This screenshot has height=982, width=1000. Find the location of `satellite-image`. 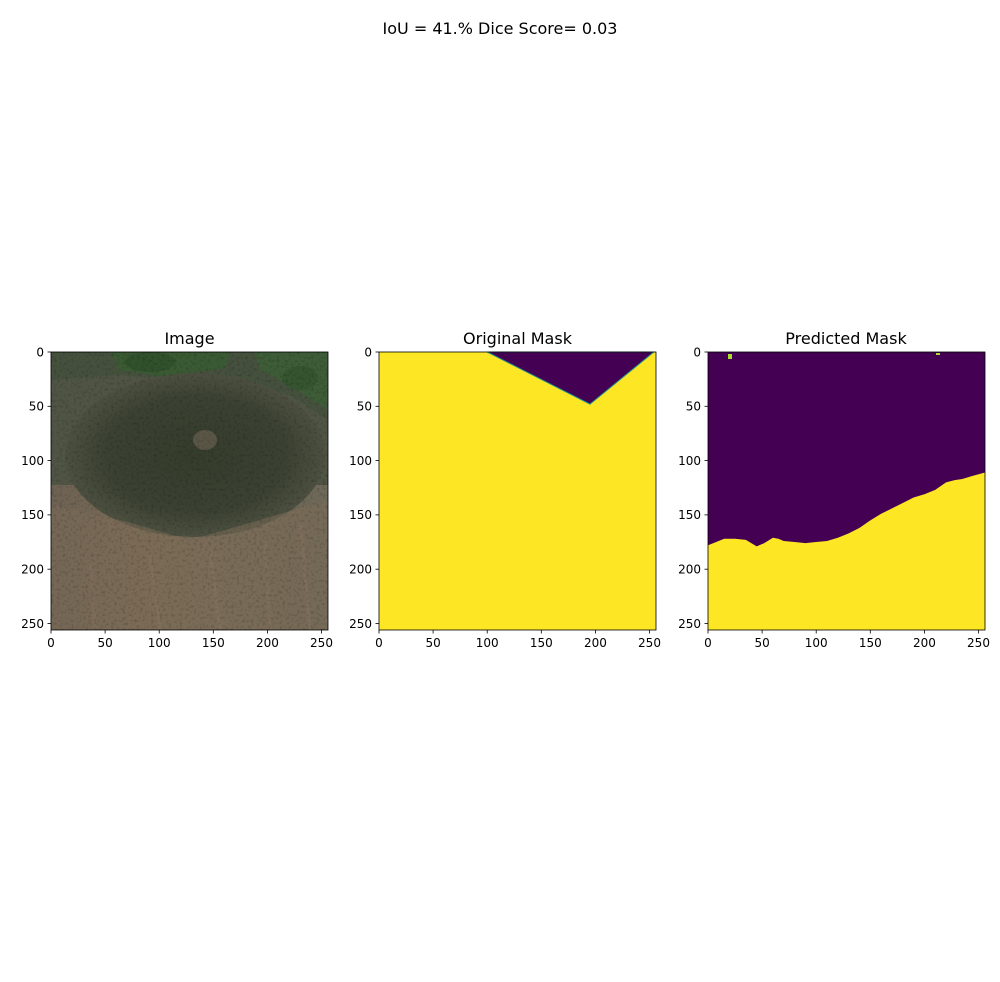

satellite-image is located at coordinates (189, 491).